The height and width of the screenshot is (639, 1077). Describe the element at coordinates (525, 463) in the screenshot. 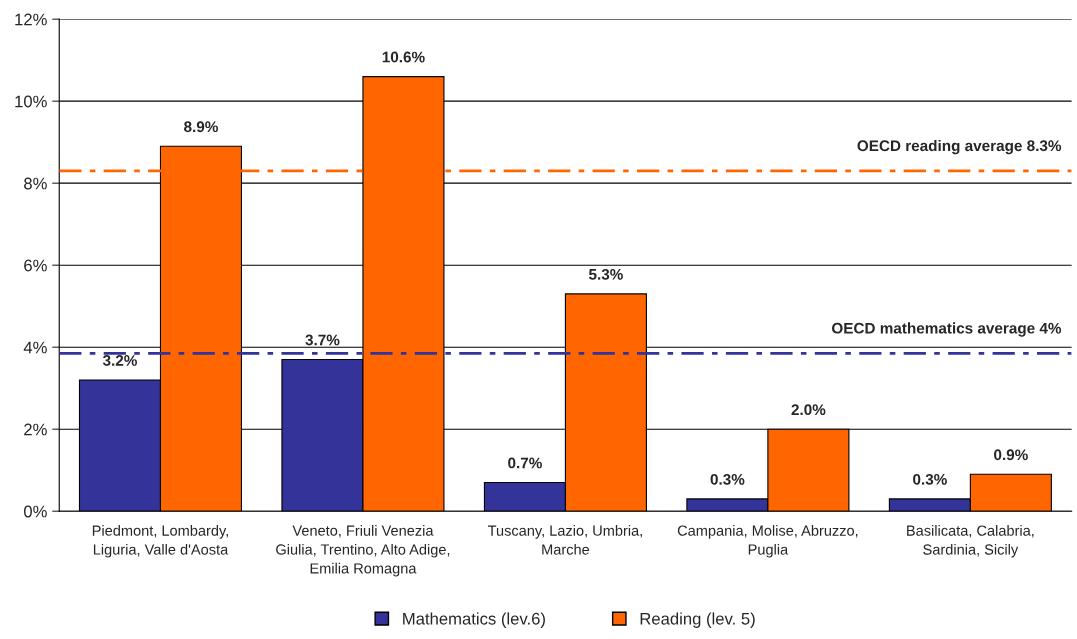

I see `data-label: 0.7%` at that location.